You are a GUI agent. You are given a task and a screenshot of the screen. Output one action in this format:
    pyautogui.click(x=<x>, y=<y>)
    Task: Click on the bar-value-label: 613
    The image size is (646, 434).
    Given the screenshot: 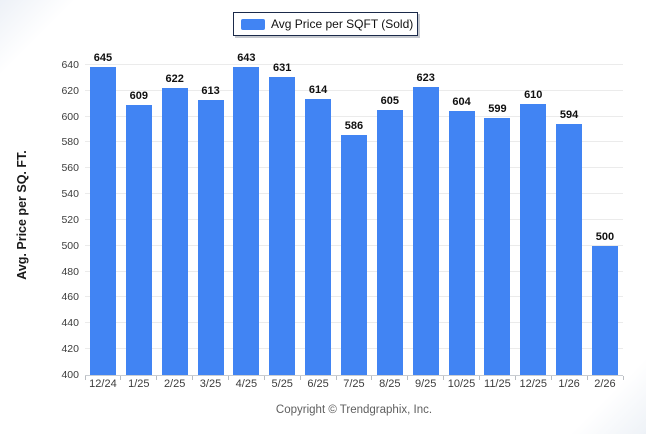 What is the action you would take?
    pyautogui.click(x=210, y=90)
    